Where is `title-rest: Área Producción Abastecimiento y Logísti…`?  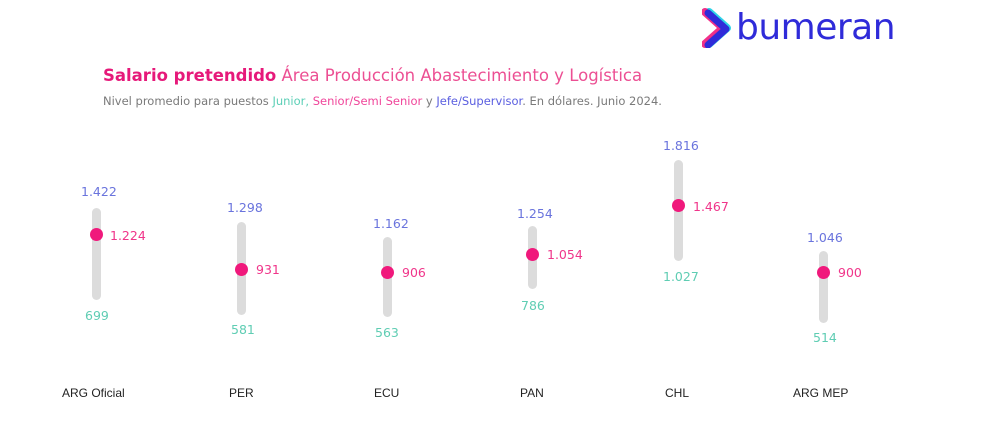
title-rest: Área Producción Abastecimiento y Logísti… is located at coordinates (462, 75).